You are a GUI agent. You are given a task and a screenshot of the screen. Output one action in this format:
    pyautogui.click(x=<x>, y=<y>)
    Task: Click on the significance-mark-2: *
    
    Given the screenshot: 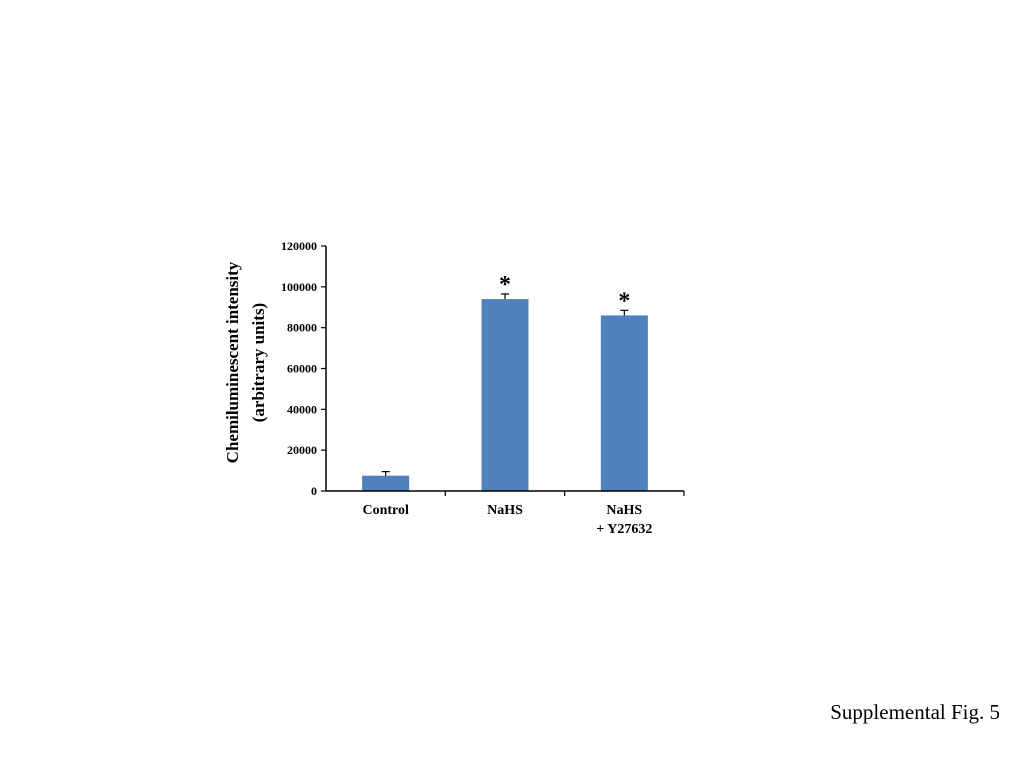 What is the action you would take?
    pyautogui.click(x=624, y=301)
    